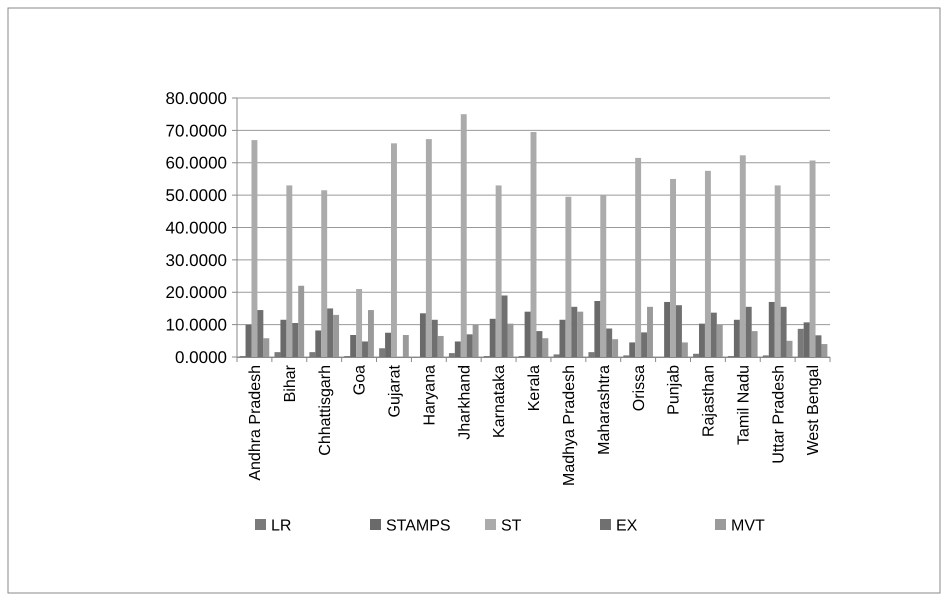 The height and width of the screenshot is (601, 948). Describe the element at coordinates (604, 409) in the screenshot. I see `x-tick-label: Maharashtra` at that location.